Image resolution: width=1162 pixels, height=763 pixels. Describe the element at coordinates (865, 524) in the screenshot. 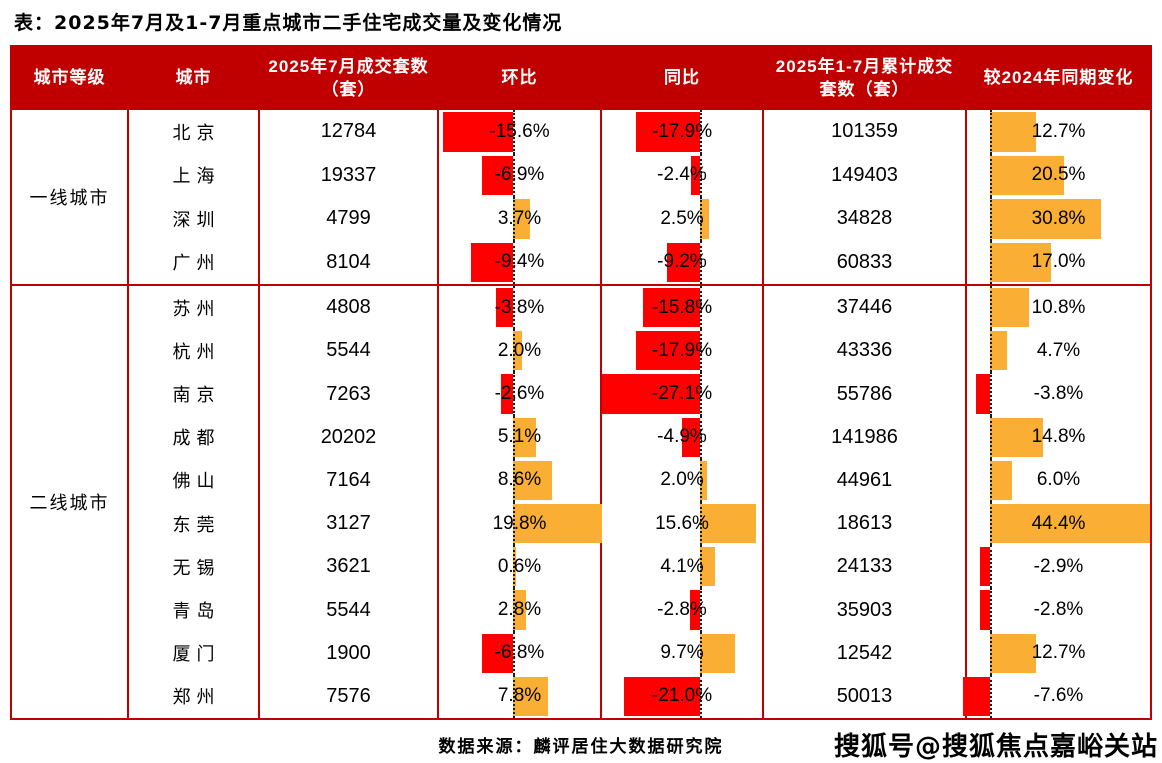

I see `units-value-cell: 18613` at that location.